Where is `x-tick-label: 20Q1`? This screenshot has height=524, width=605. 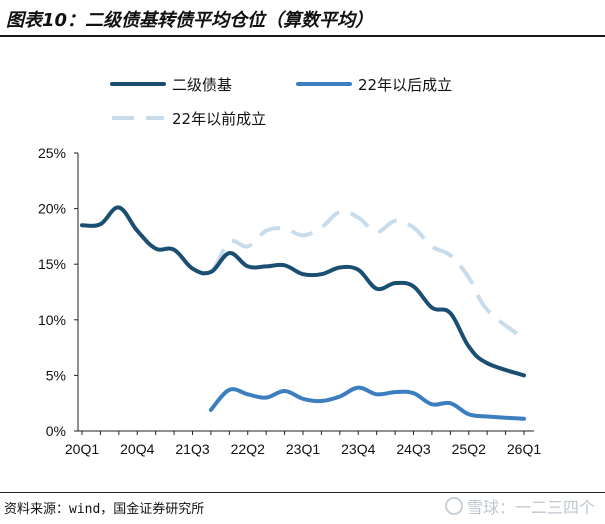
x-tick-label: 20Q1 is located at coordinates (82, 449).